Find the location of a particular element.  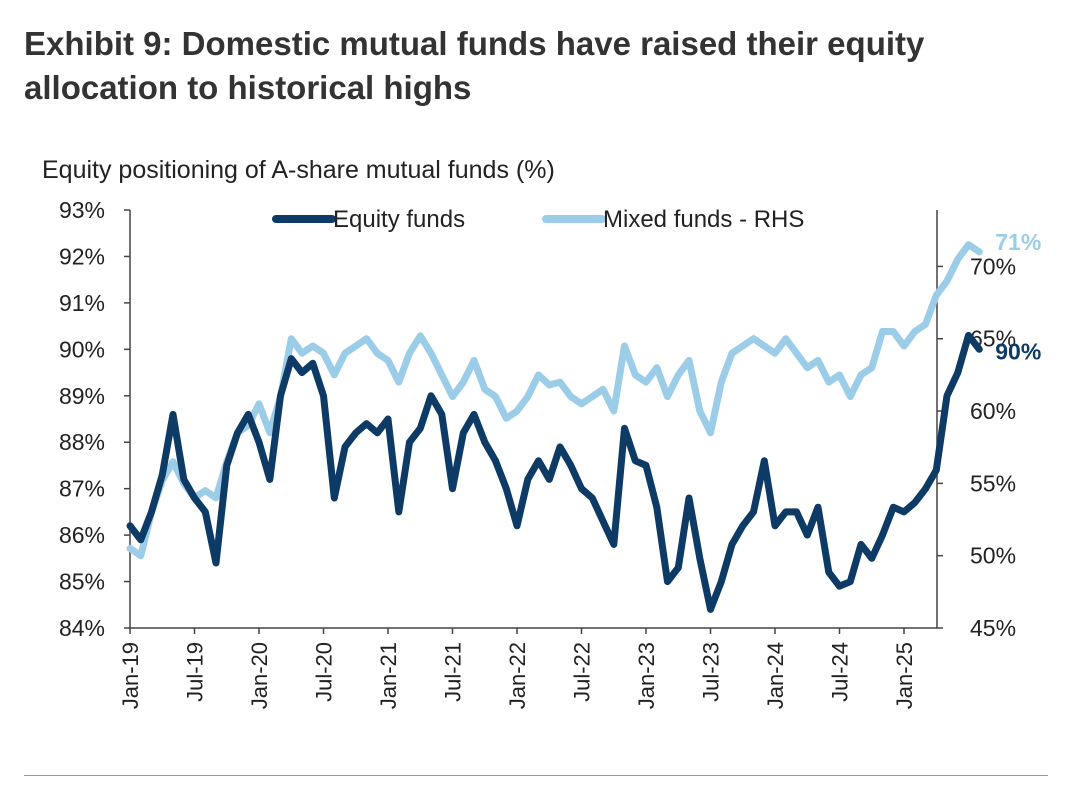

end-label-mixed-funds: 71% is located at coordinates (1018, 242).